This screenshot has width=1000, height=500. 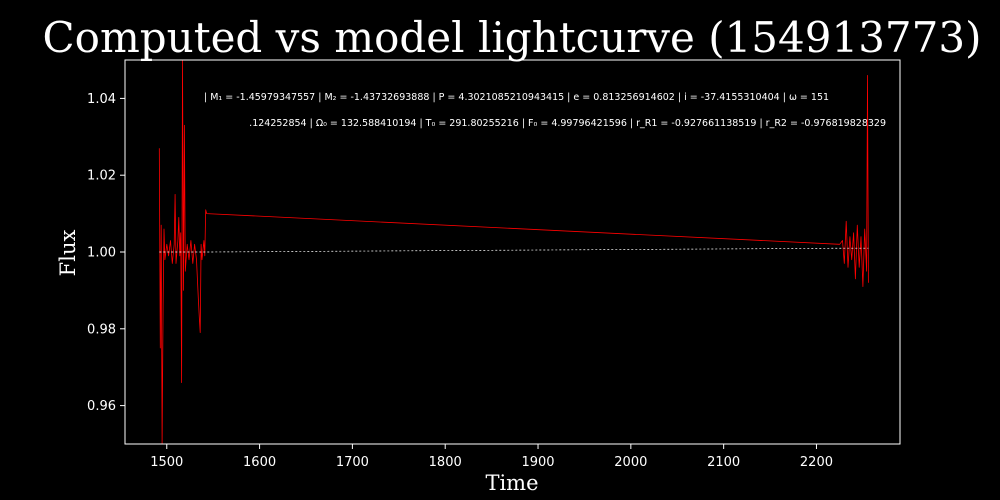 I want to click on y-tick-label: 1.00, so click(x=101, y=253).